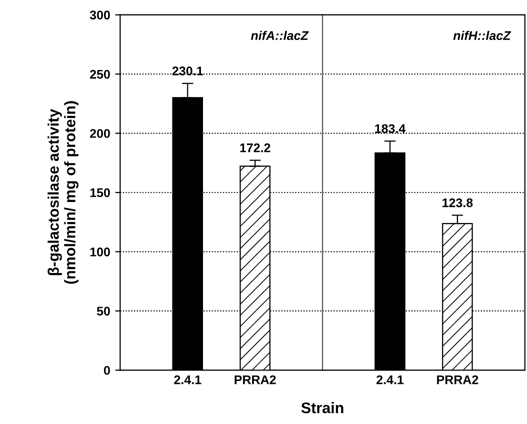 This screenshot has width=527, height=424. What do you see at coordinates (103, 311) in the screenshot?
I see `y-tick-label: 50` at bounding box center [103, 311].